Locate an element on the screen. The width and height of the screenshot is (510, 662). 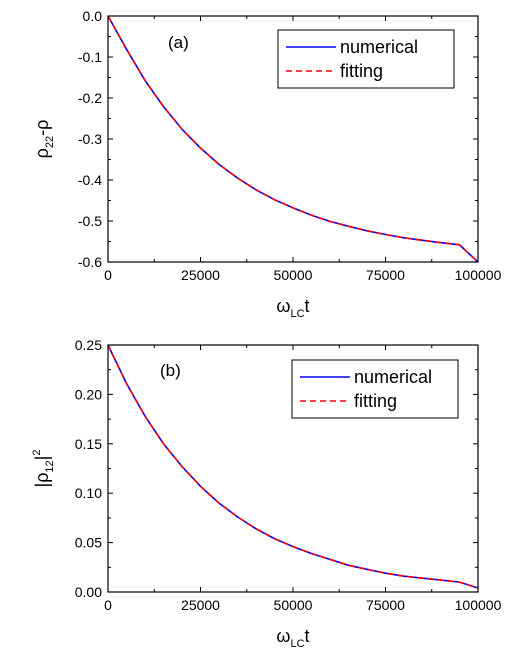
label-part: ρ is located at coordinates (42, 153).